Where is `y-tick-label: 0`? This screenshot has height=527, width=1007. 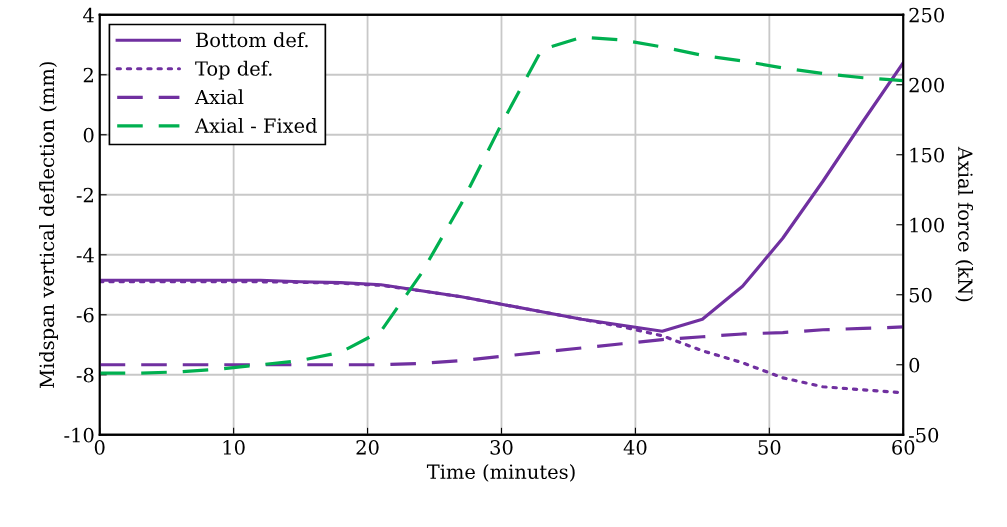 y-tick-label: 0 is located at coordinates (88, 135).